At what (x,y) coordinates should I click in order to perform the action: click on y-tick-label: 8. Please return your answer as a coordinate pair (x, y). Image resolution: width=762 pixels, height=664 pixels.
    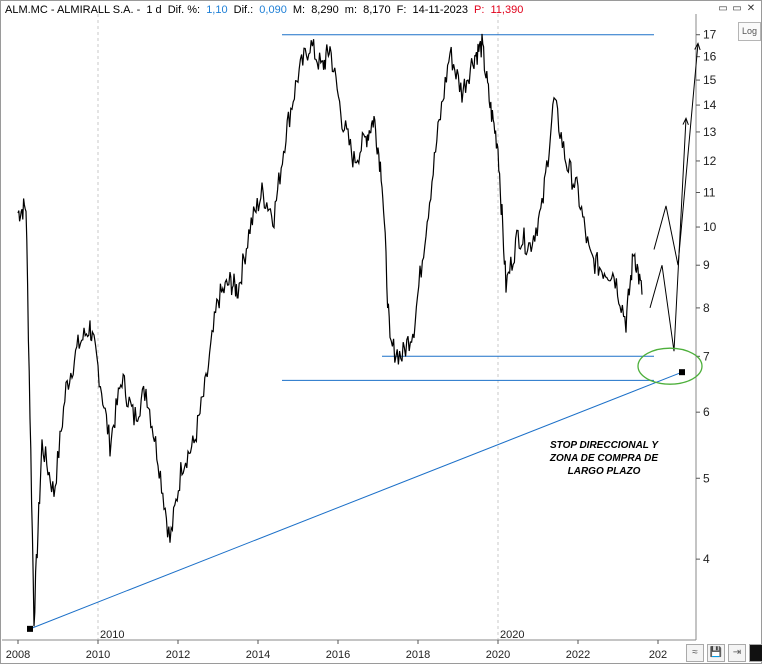
    Looking at the image, I should click on (706, 308).